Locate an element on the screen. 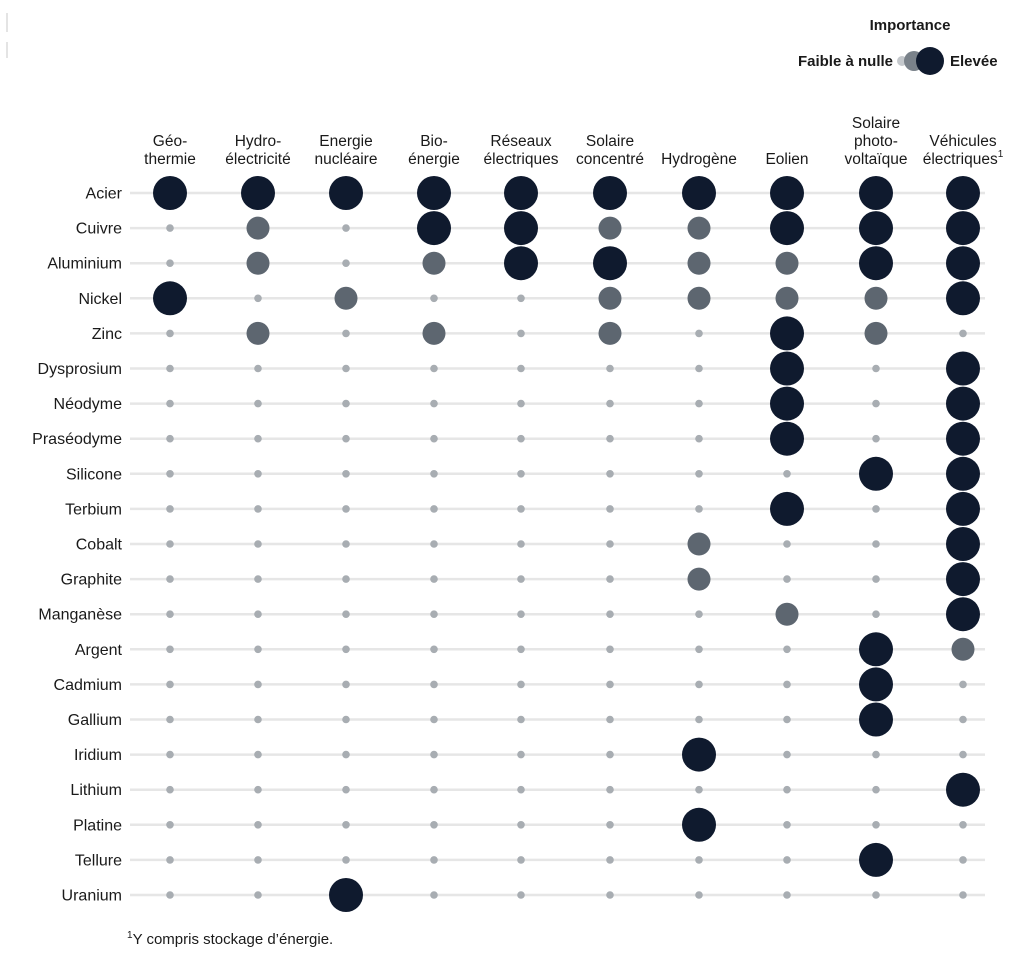 The image size is (1024, 969). legend: Importance Faible à nulle Elevée is located at coordinates (898, 46).